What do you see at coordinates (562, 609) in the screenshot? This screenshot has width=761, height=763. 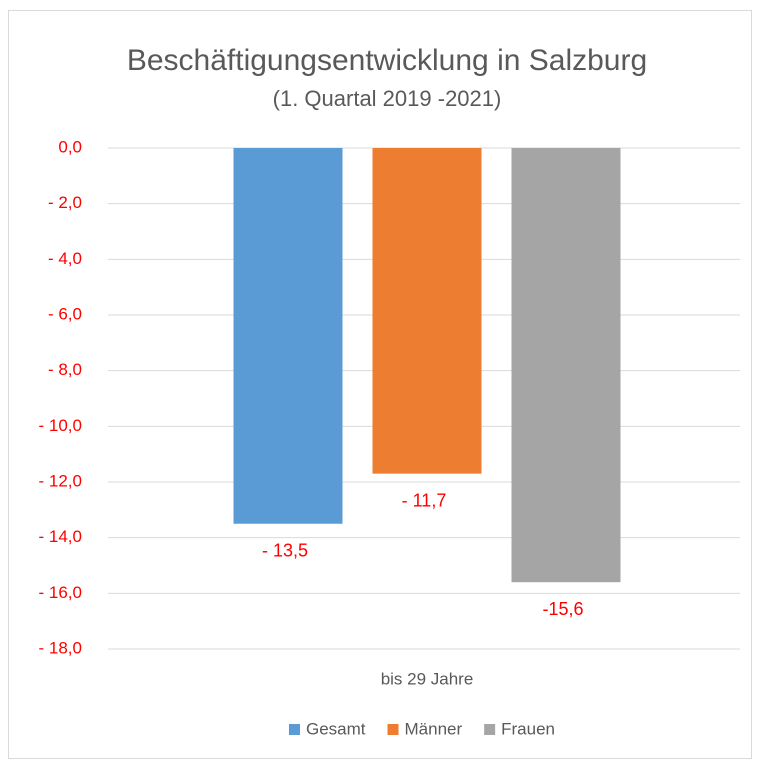 I see `data-label: -15,6` at bounding box center [562, 609].